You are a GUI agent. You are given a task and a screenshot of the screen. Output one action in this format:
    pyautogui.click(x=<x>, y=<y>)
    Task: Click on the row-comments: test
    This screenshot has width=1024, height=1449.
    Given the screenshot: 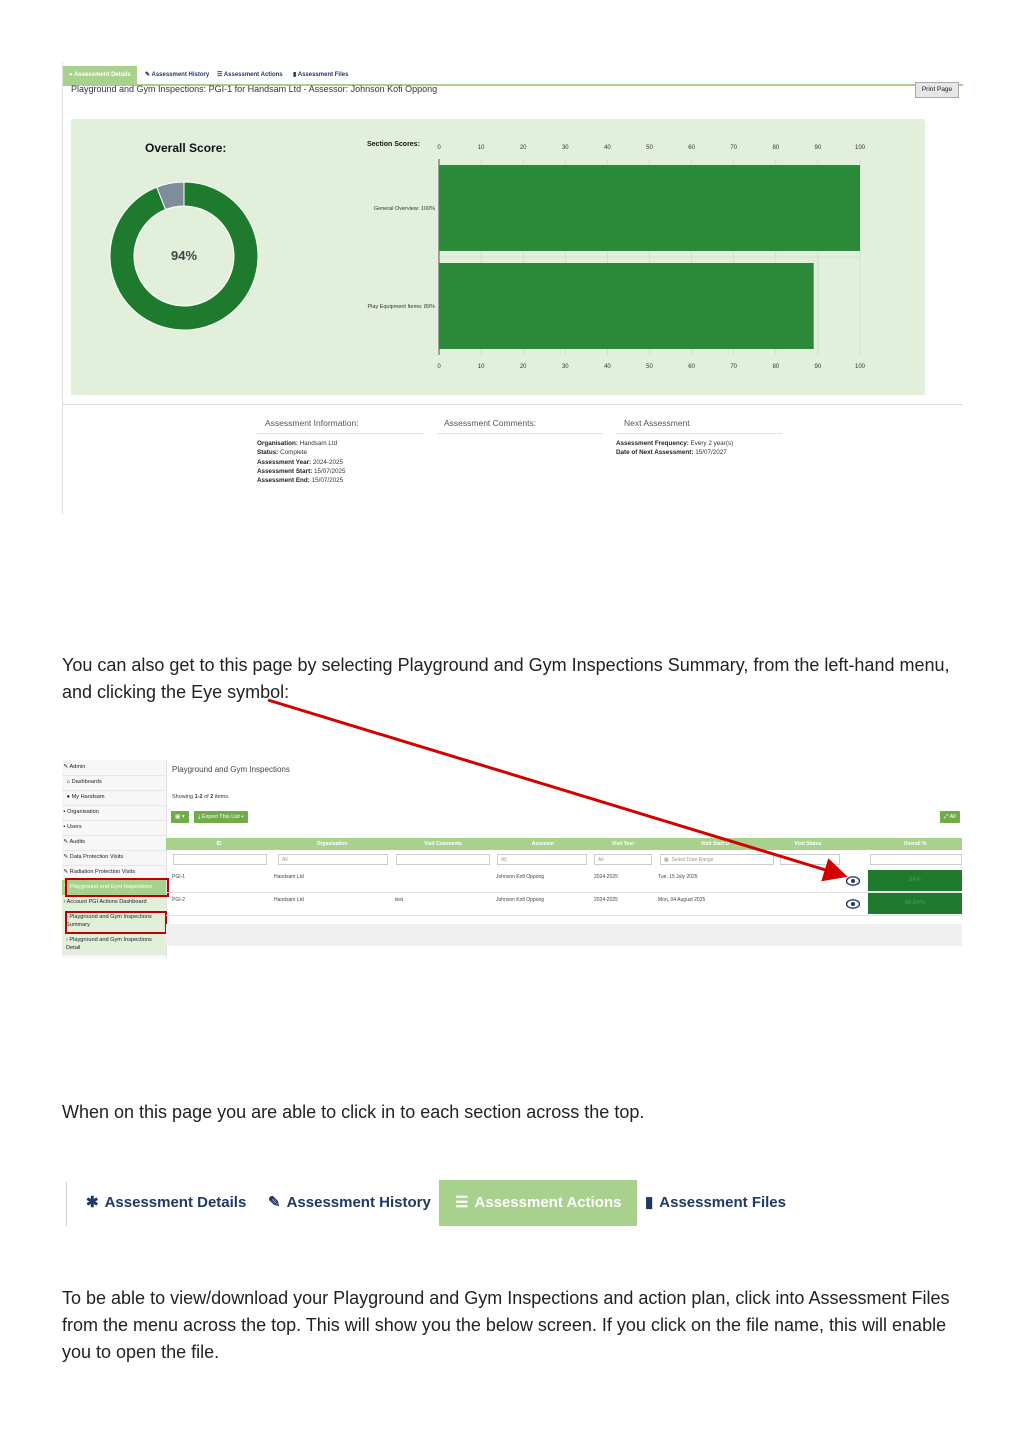 What is the action you would take?
    pyautogui.click(x=399, y=900)
    